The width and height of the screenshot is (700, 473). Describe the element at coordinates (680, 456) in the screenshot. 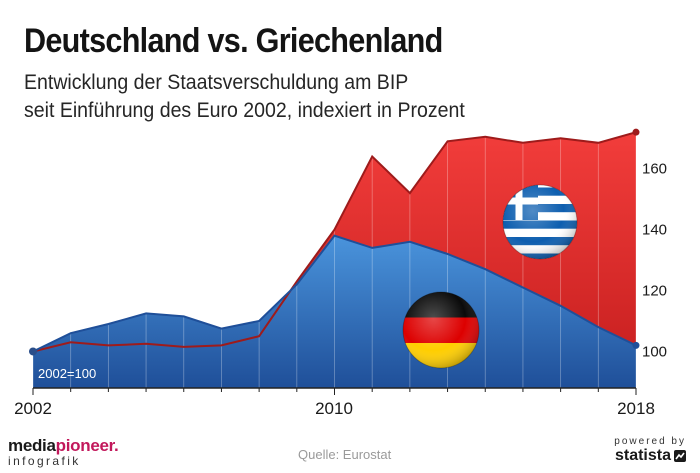

I see `statista-chart-icon` at that location.